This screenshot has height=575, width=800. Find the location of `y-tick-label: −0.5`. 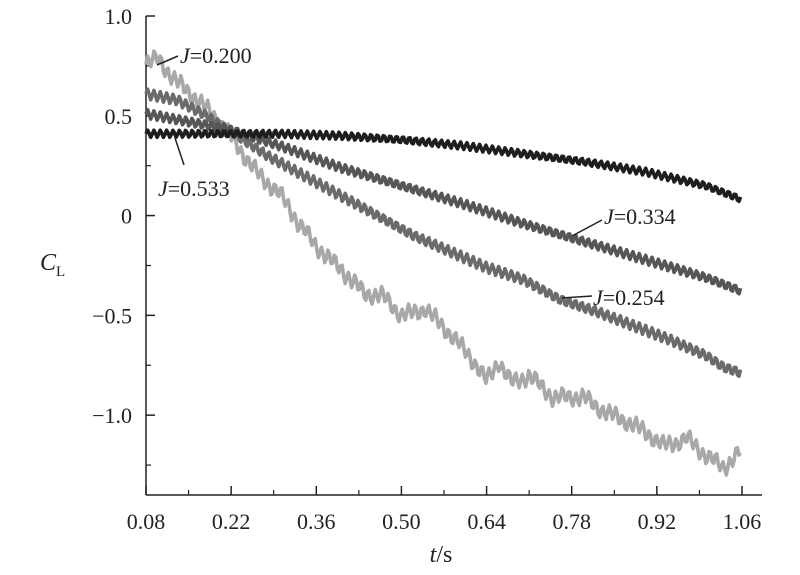

y-tick-label: −0.5 is located at coordinates (112, 315).